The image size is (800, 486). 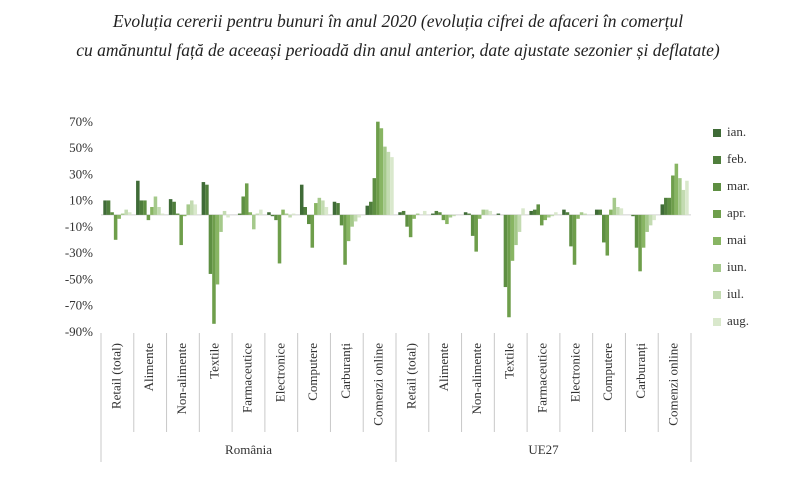 I want to click on group-label: România, so click(x=248, y=449).